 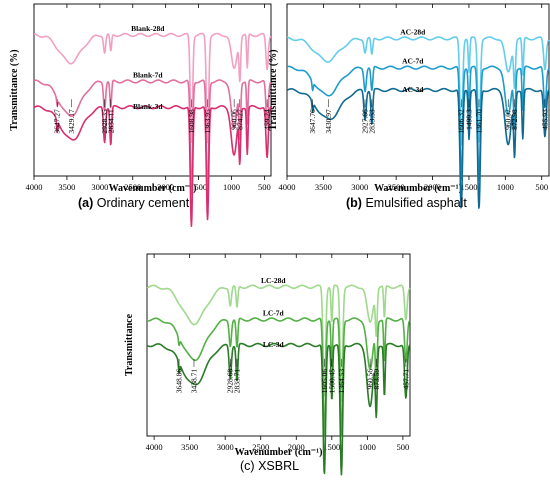 What do you see at coordinates (324, 381) in the screenshot?
I see `peak-annotation: 1605.06` at bounding box center [324, 381].